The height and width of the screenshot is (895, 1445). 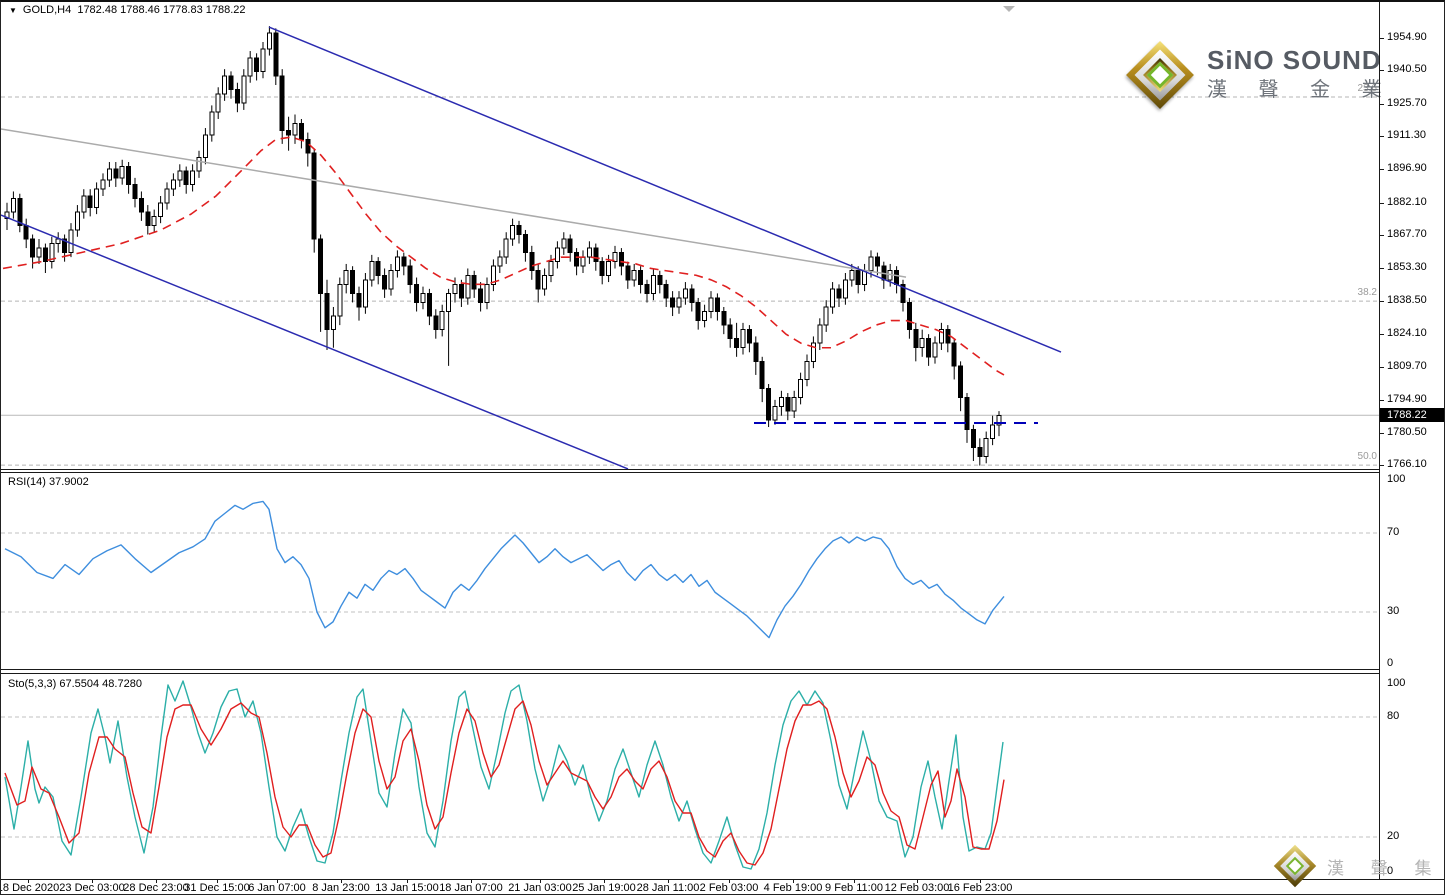 What do you see at coordinates (1407, 201) in the screenshot?
I see `price-axis-label: 1882.10` at bounding box center [1407, 201].